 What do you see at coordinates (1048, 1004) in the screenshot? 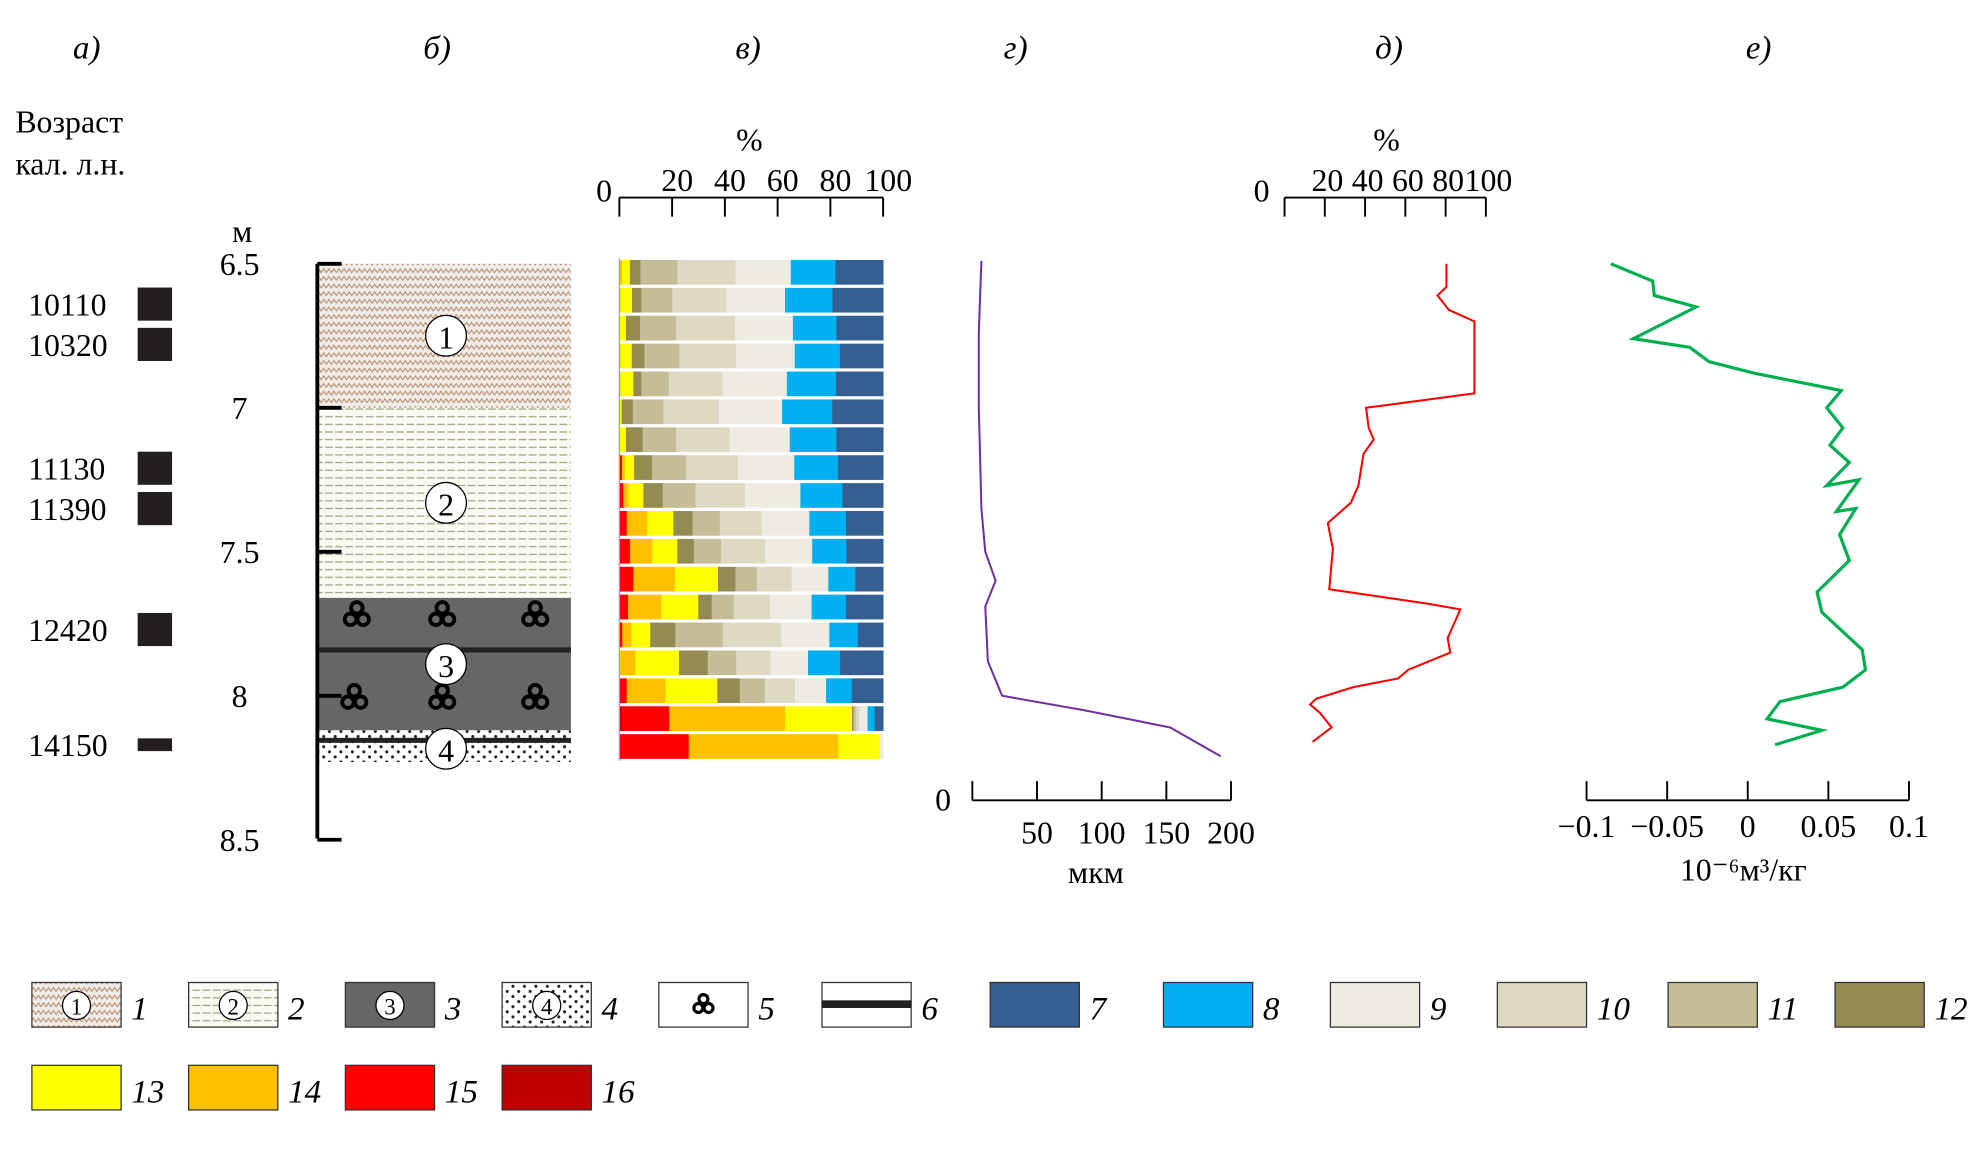
I see `legend-item-7: 7` at bounding box center [1048, 1004].